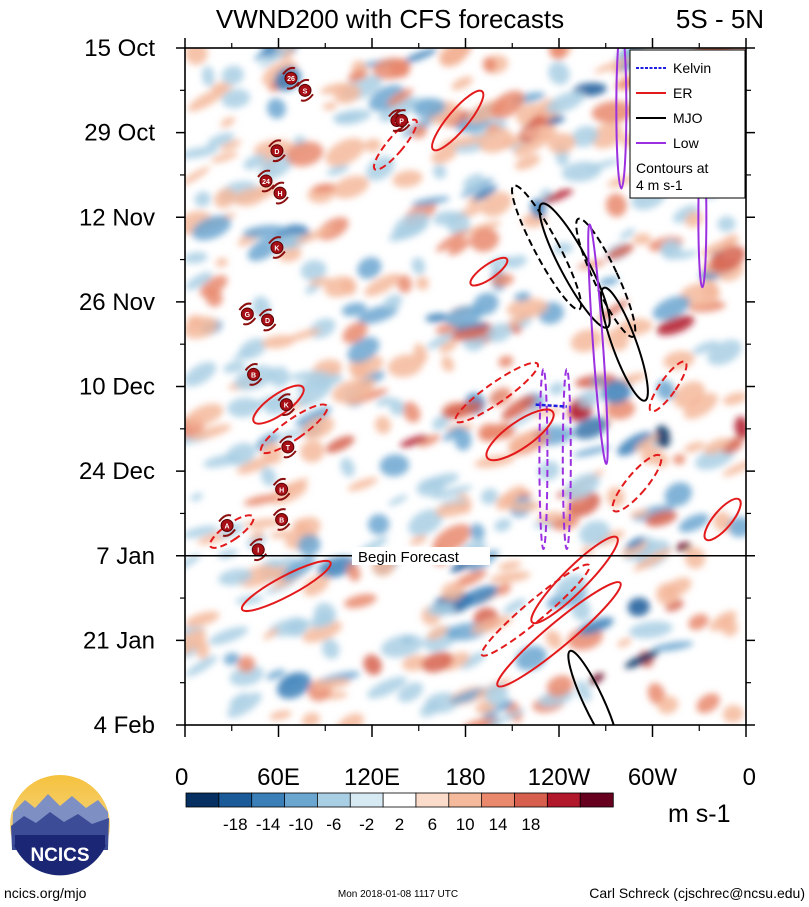  Describe the element at coordinates (688, 118) in the screenshot. I see `legend-mjo-label: MJO` at that location.